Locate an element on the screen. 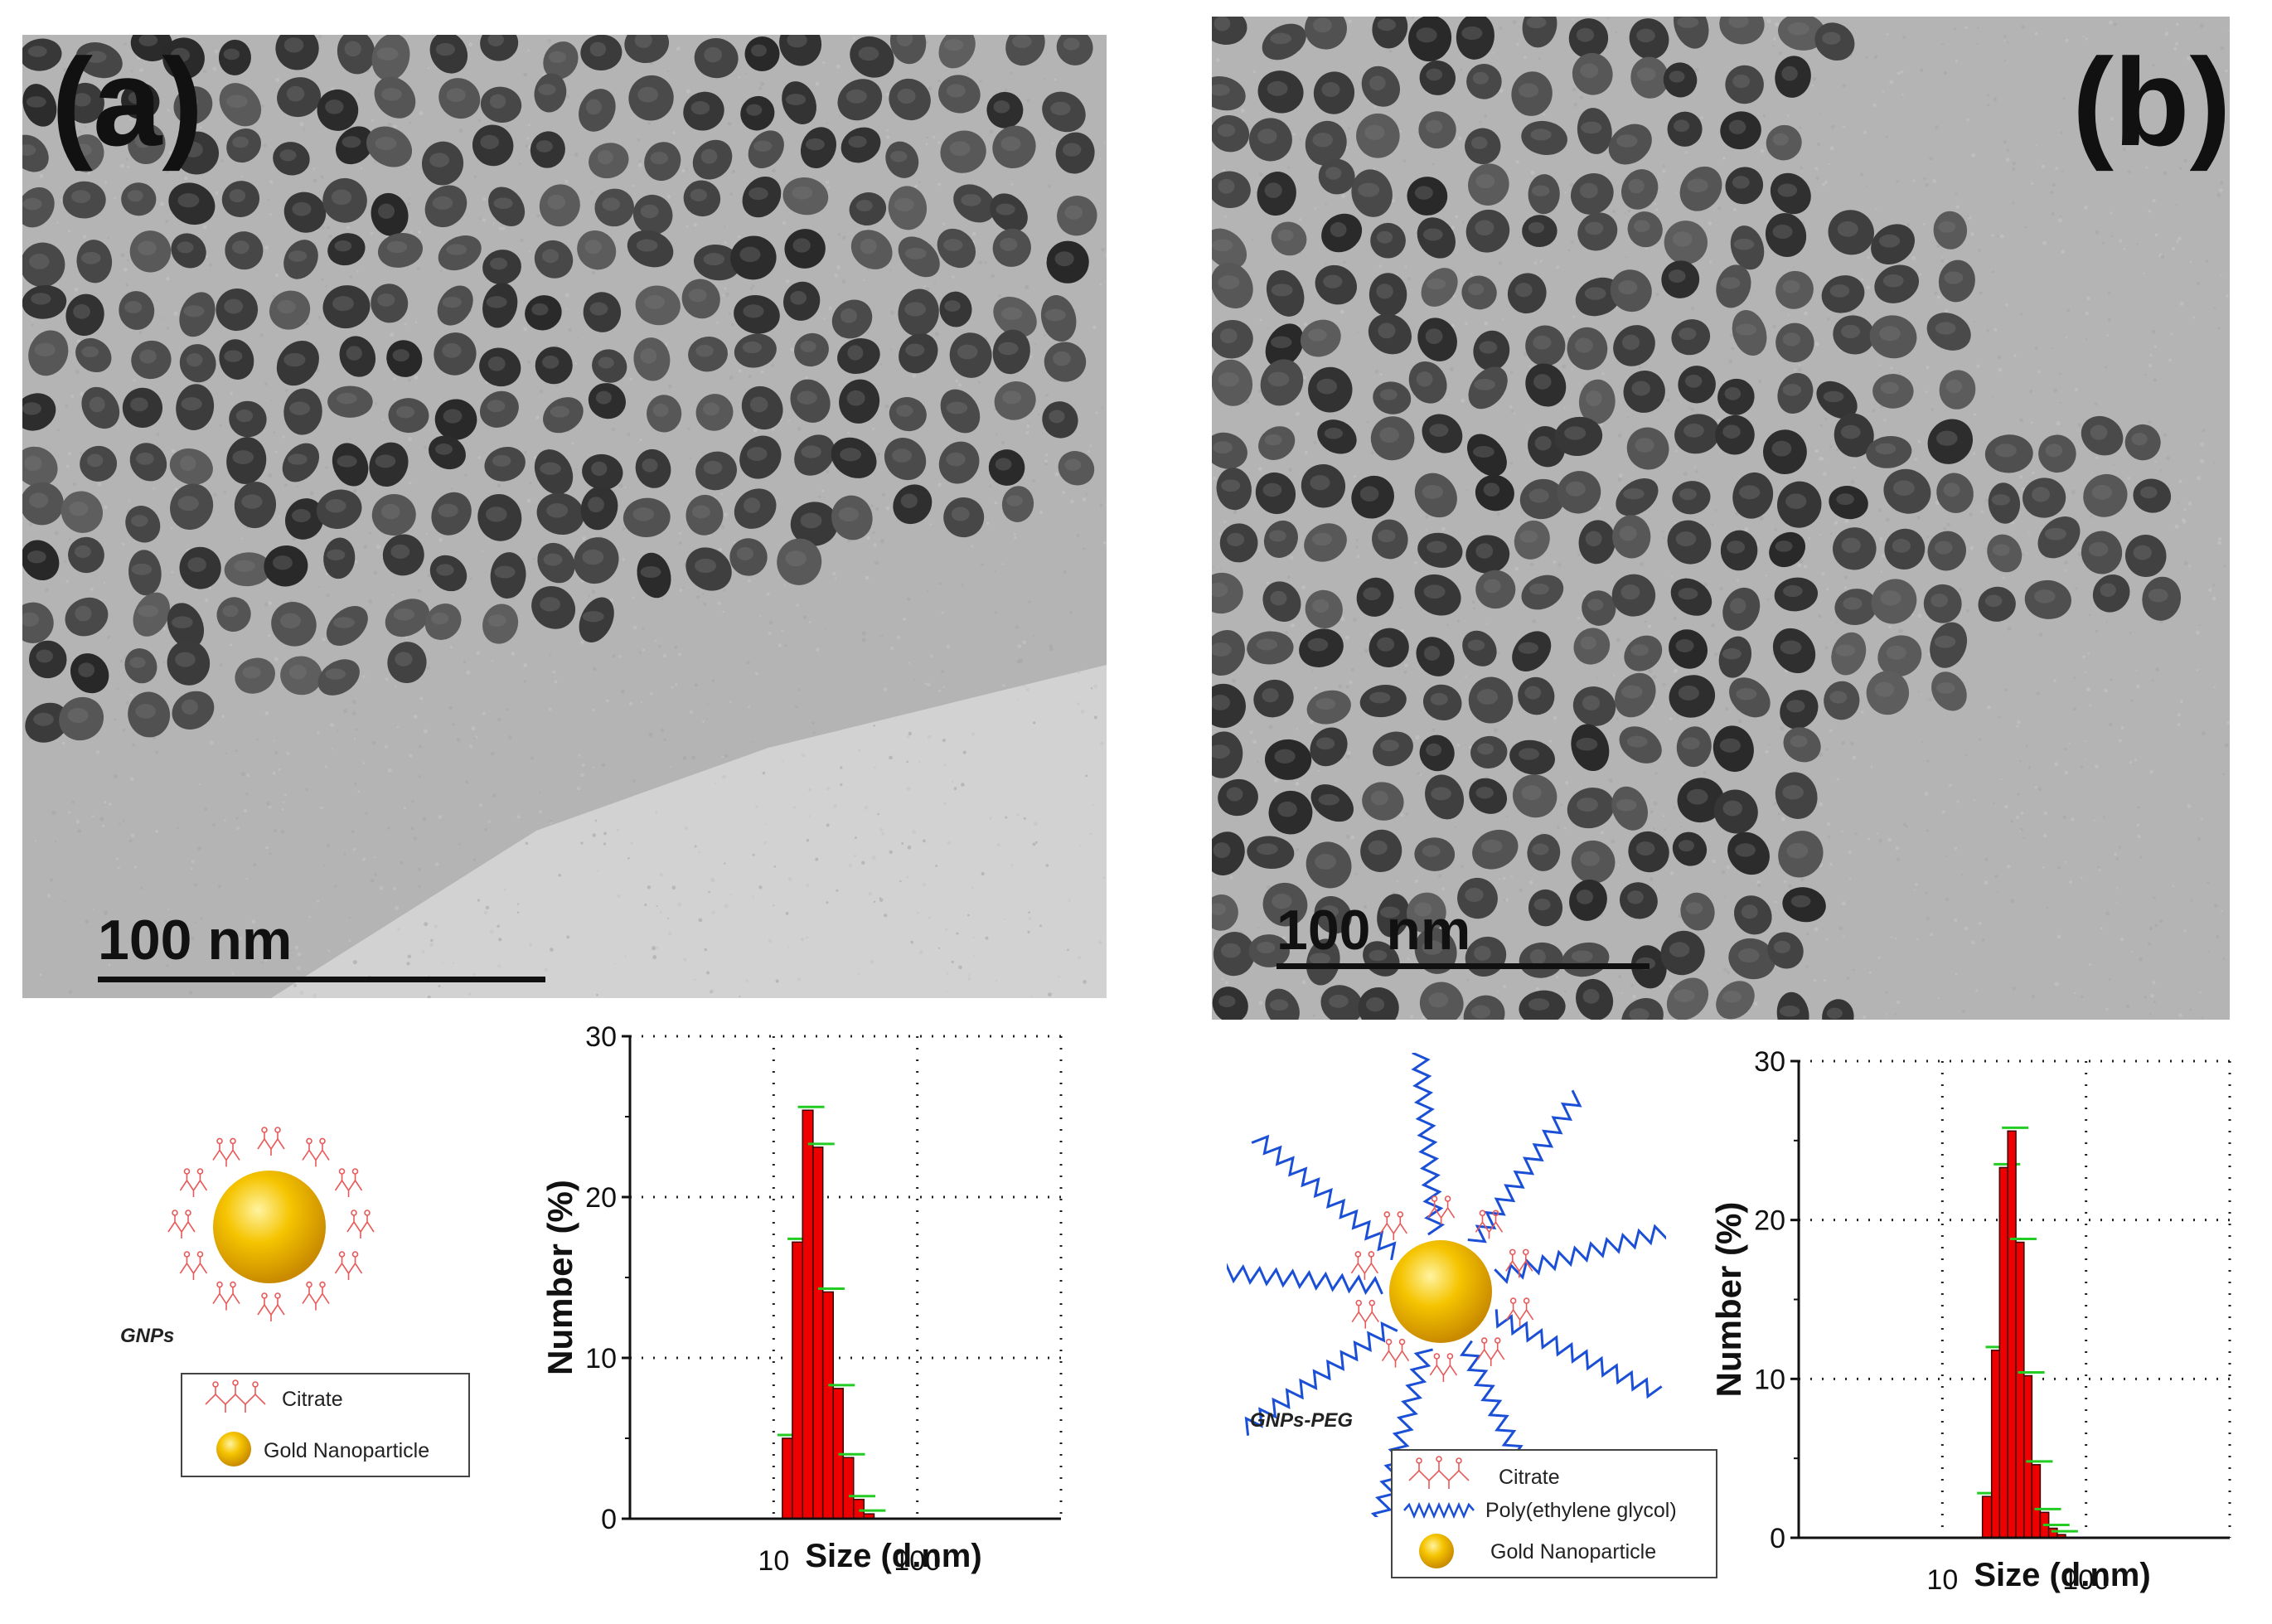 This screenshot has width=2272, height=1624. peg-wave-icon is located at coordinates (1439, 1510).